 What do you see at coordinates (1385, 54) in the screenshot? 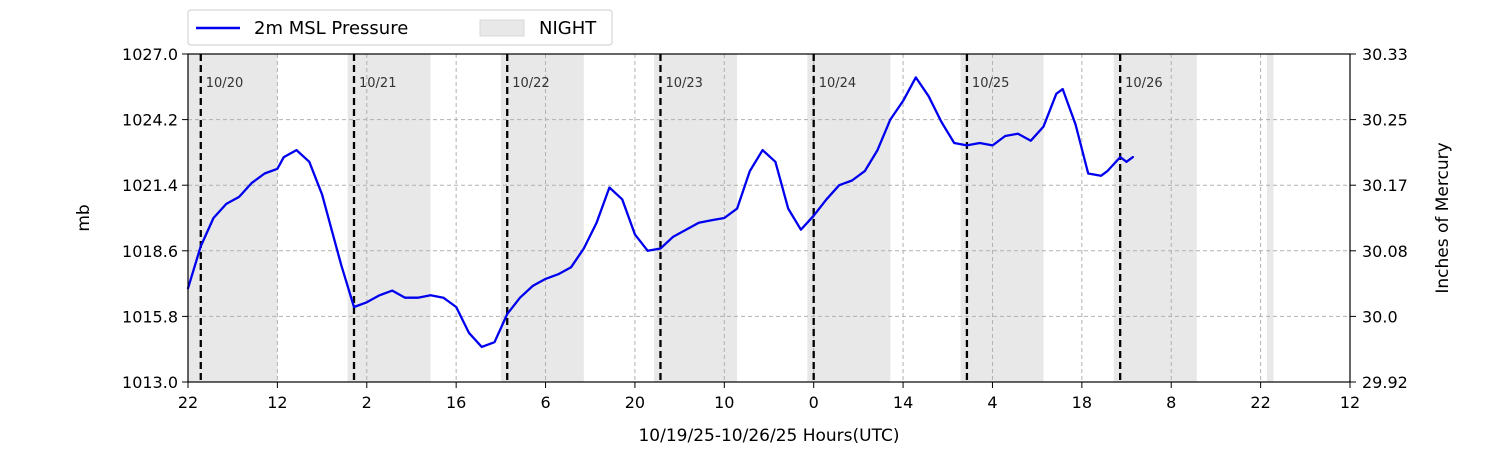
I see `y-tick-label-right: 30.33` at bounding box center [1385, 54].